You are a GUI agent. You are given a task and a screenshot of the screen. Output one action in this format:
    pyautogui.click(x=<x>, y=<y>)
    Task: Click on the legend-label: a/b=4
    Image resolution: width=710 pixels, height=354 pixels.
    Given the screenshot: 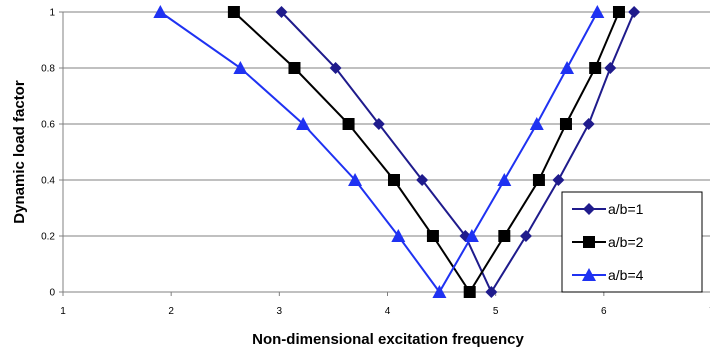 What is the action you would take?
    pyautogui.click(x=626, y=275)
    